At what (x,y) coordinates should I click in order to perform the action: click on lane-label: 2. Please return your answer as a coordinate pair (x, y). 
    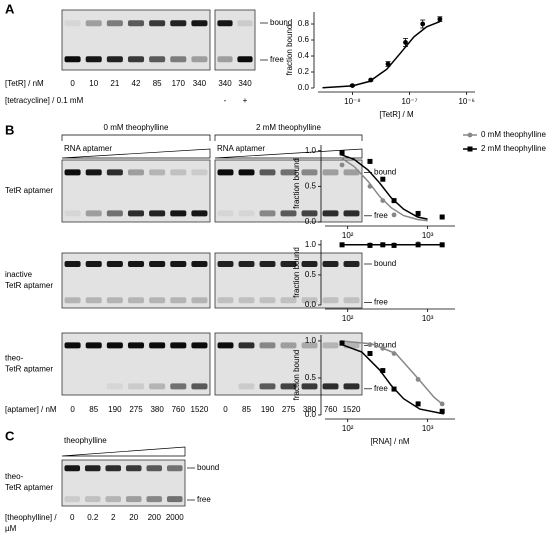
    Looking at the image, I should click on (113, 517).